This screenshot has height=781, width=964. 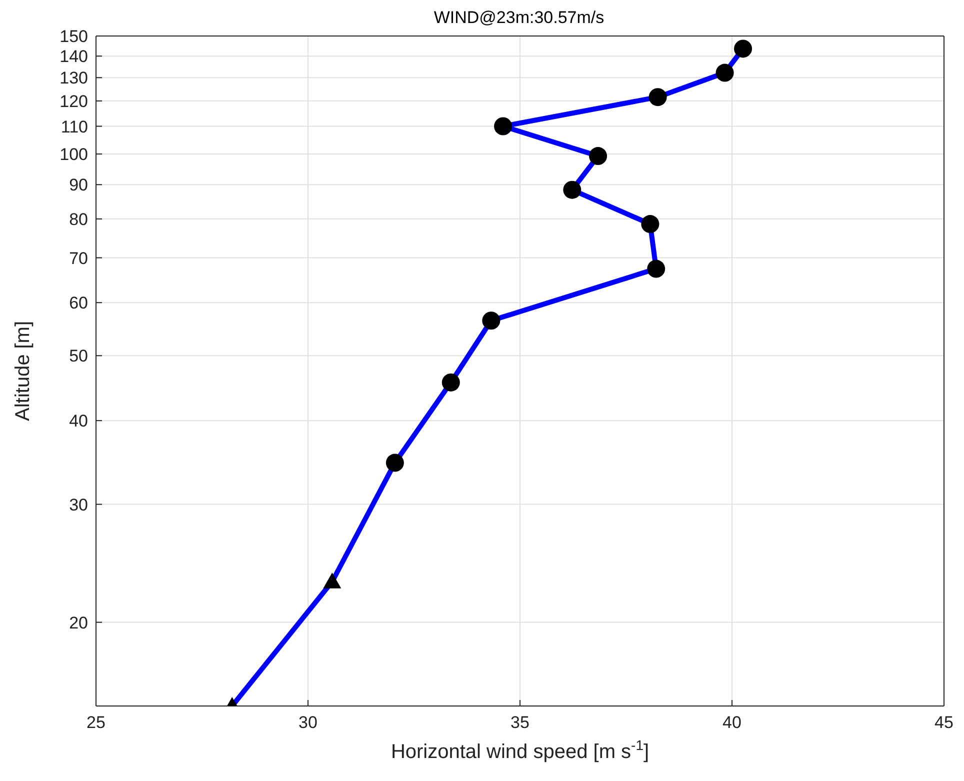 What do you see at coordinates (74, 36) in the screenshot?
I see `y-tick-label: 150` at bounding box center [74, 36].